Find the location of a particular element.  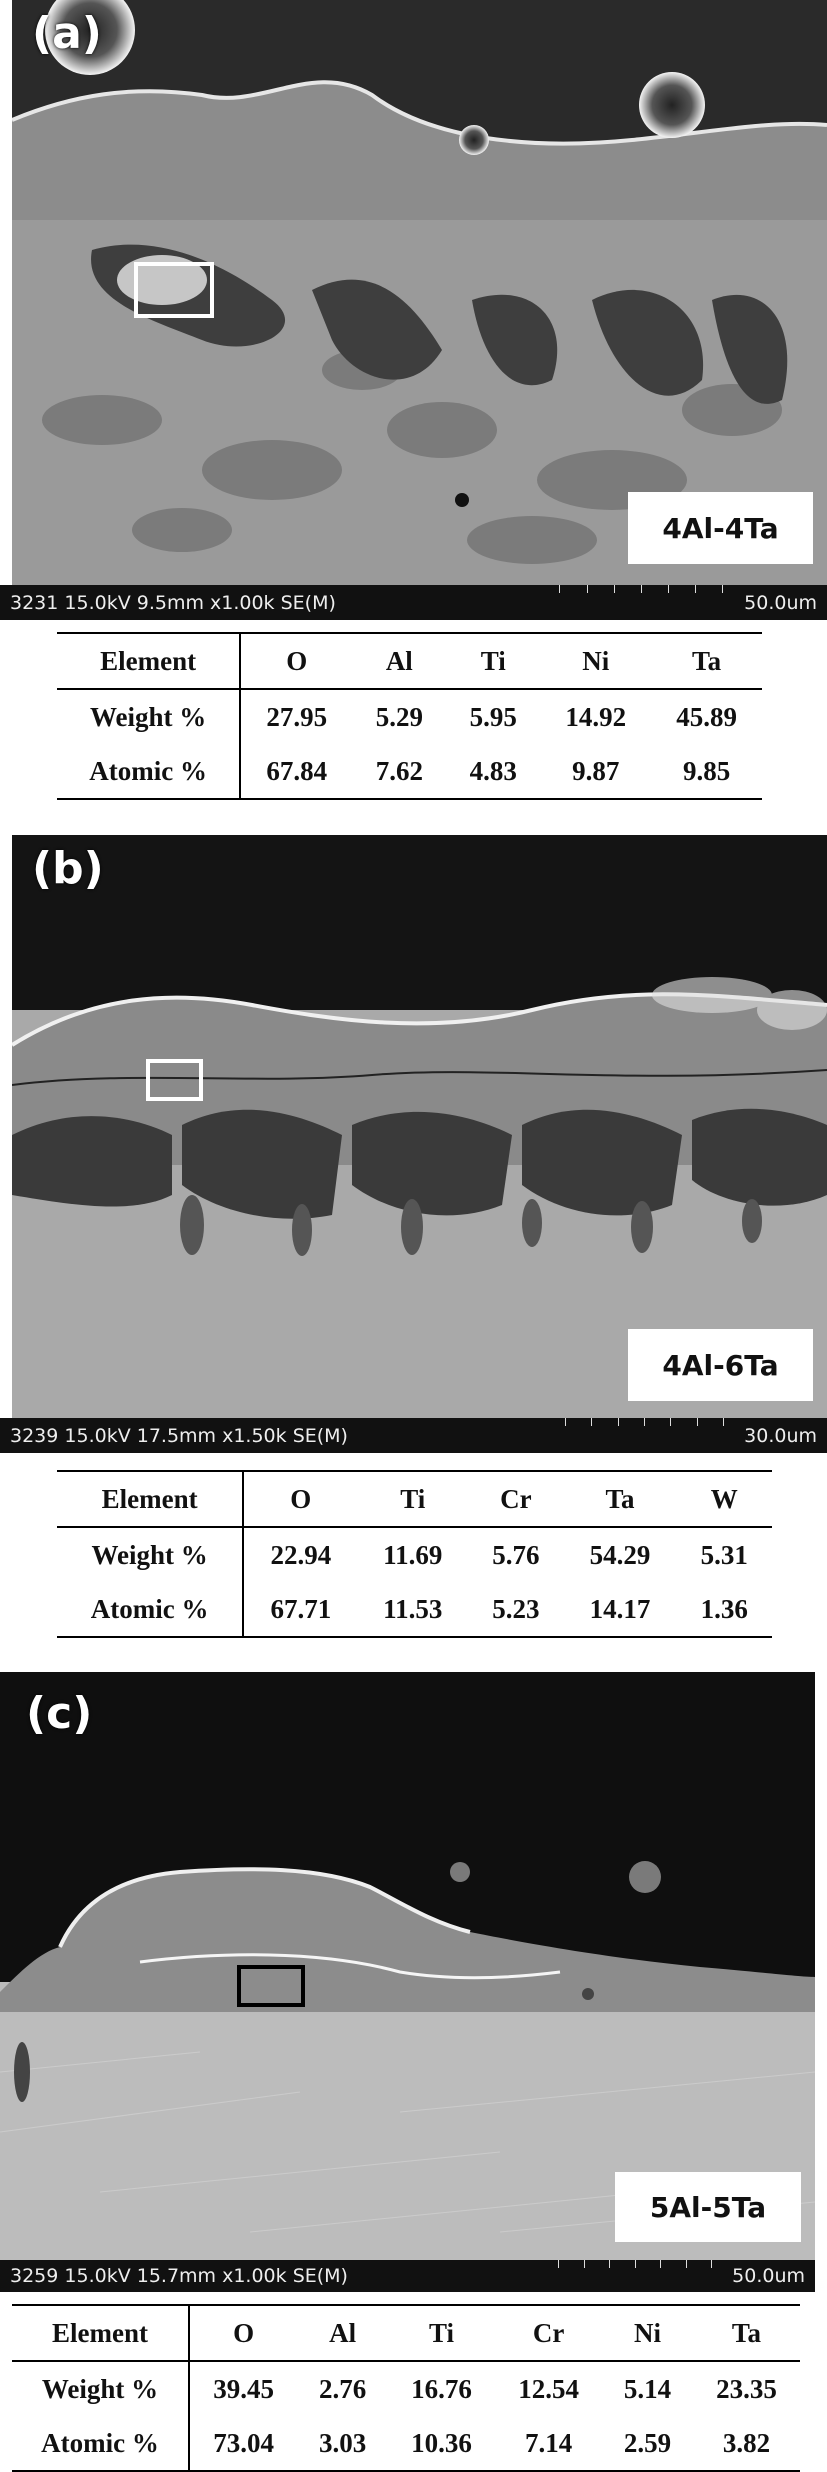

sem-info-bar: 3259 15.0kV 15.7mm x1.00k SE(M) 50.0um is located at coordinates (407, 2276).